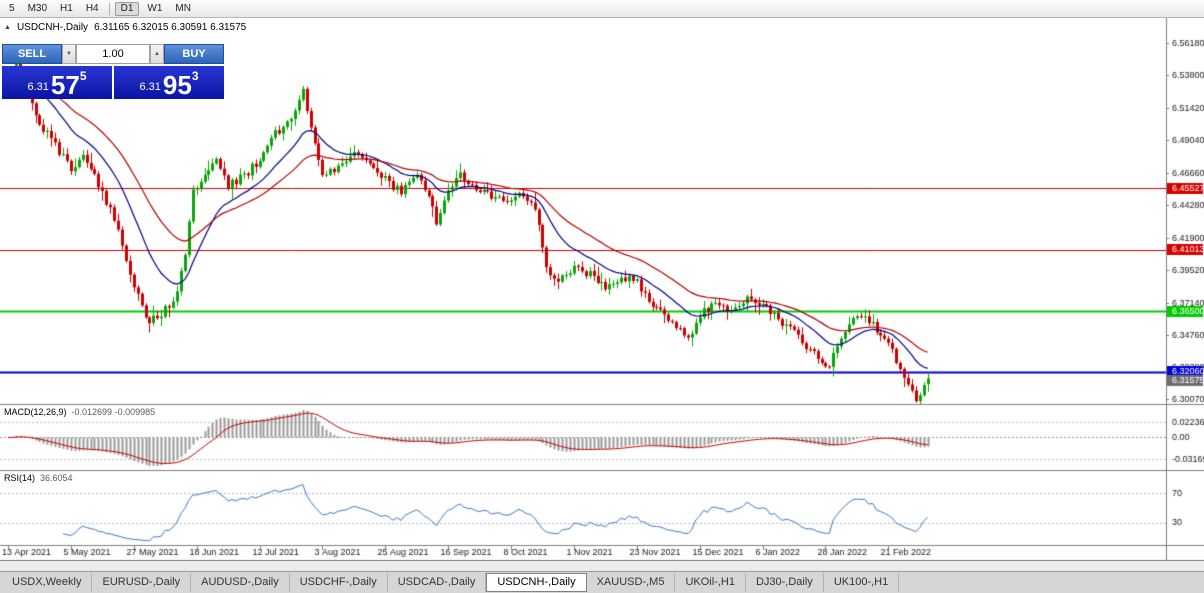 The height and width of the screenshot is (593, 1204). Describe the element at coordinates (20, 478) in the screenshot. I see `rsi-name: RSI(14)` at that location.